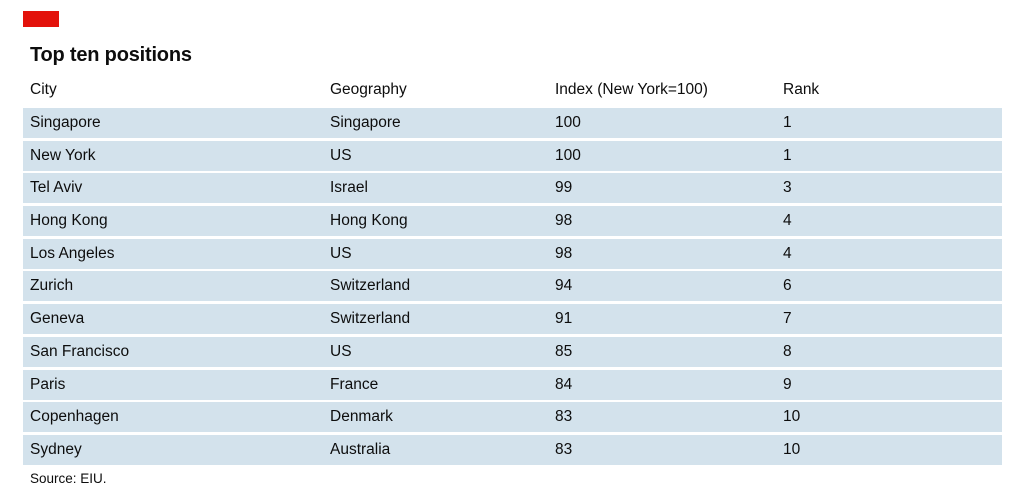  What do you see at coordinates (368, 89) in the screenshot?
I see `column-header-geography: Geography` at bounding box center [368, 89].